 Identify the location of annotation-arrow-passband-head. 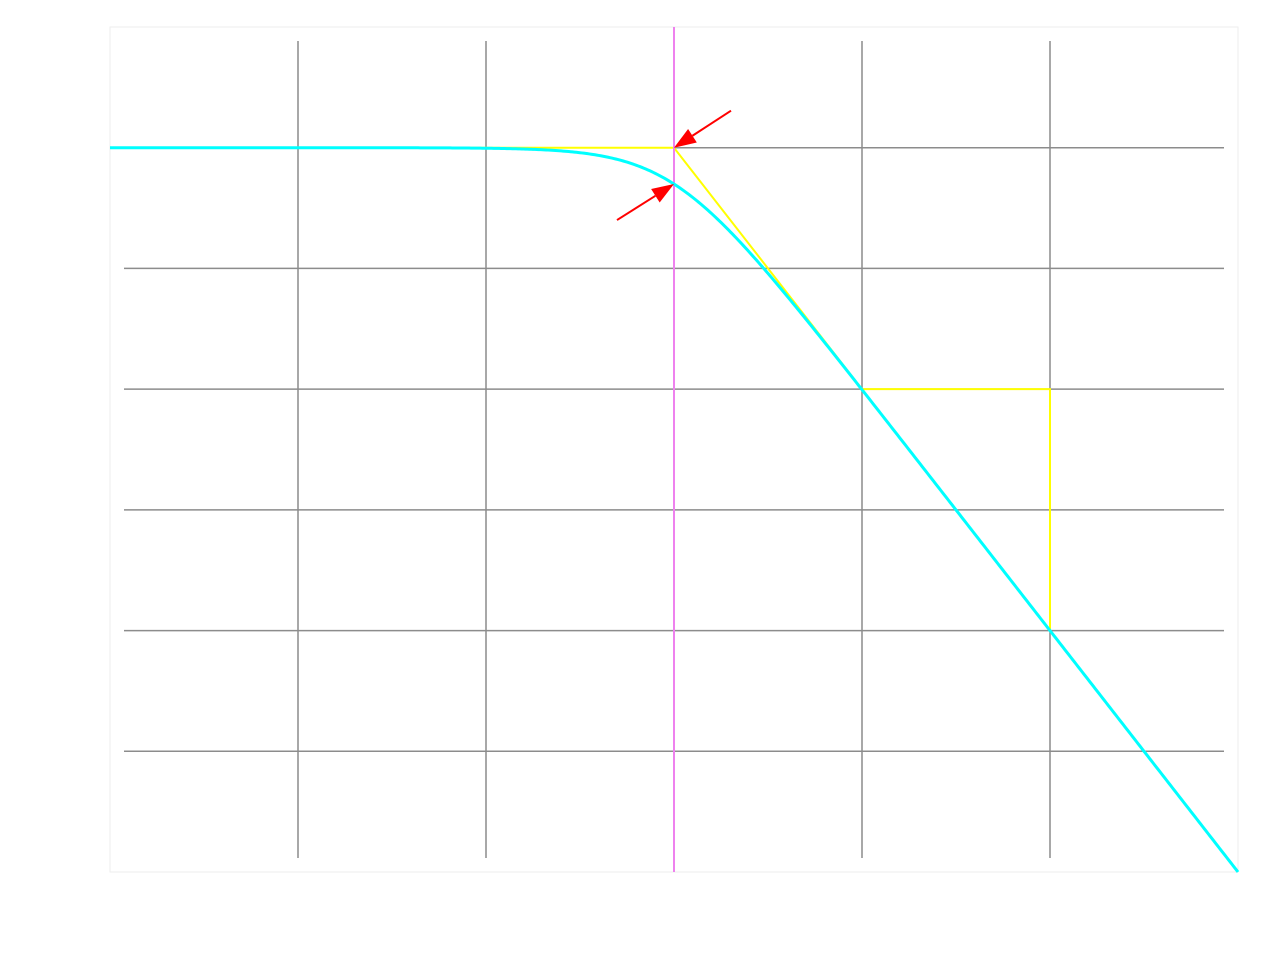
(685, 138).